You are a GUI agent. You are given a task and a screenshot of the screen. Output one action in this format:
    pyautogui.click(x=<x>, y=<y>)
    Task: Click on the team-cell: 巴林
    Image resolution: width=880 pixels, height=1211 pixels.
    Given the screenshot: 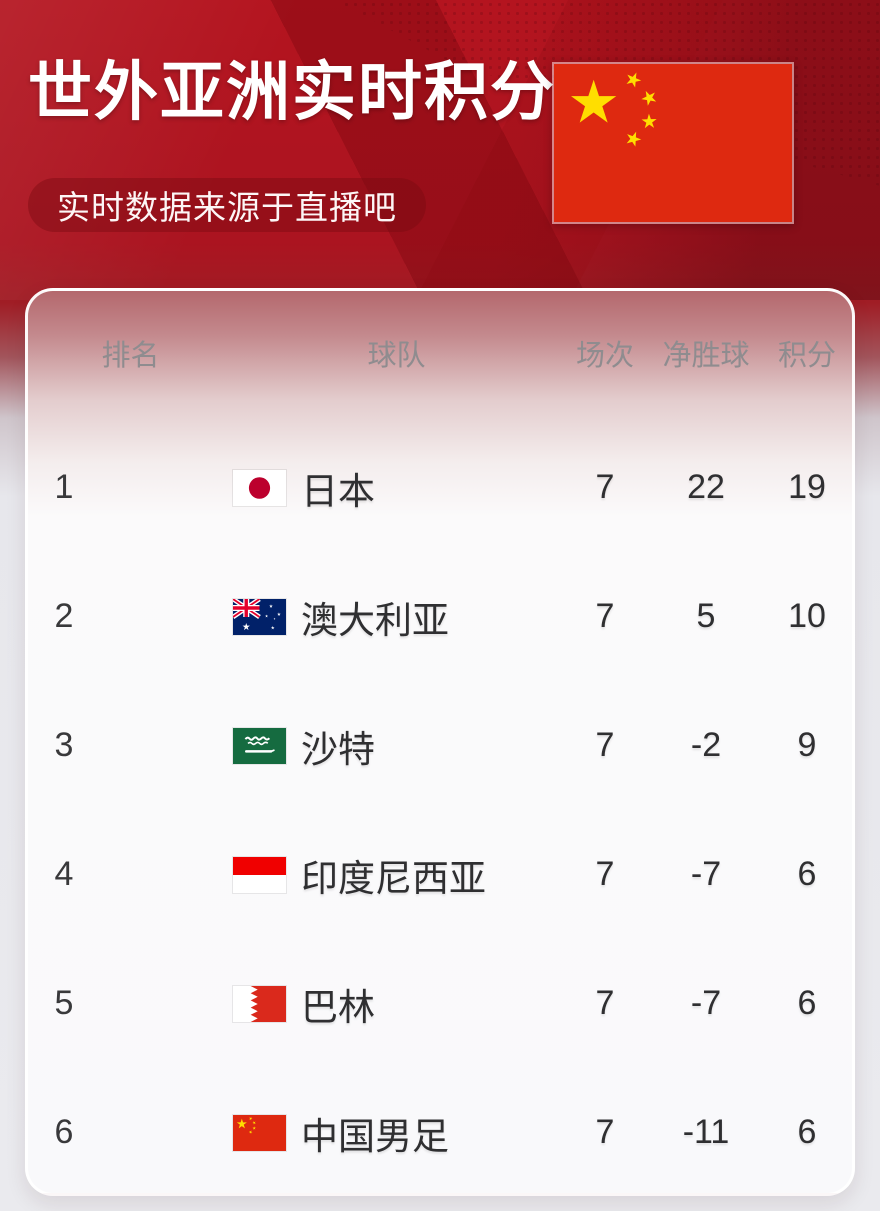 What is the action you would take?
    pyautogui.click(x=330, y=1004)
    